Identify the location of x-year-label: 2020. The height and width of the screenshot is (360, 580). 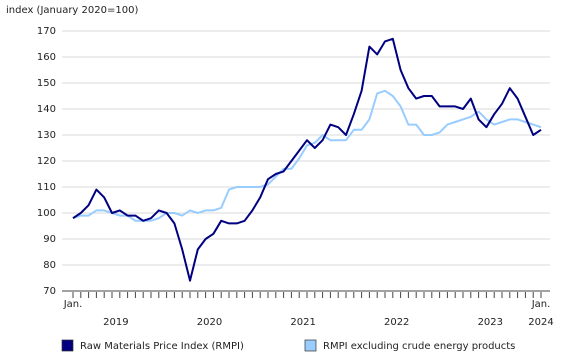
(209, 322).